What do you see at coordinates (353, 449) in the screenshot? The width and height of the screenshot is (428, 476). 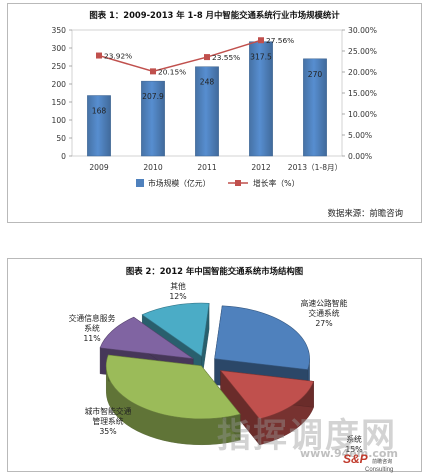 I see `pie-label-1: 15%` at bounding box center [353, 449].